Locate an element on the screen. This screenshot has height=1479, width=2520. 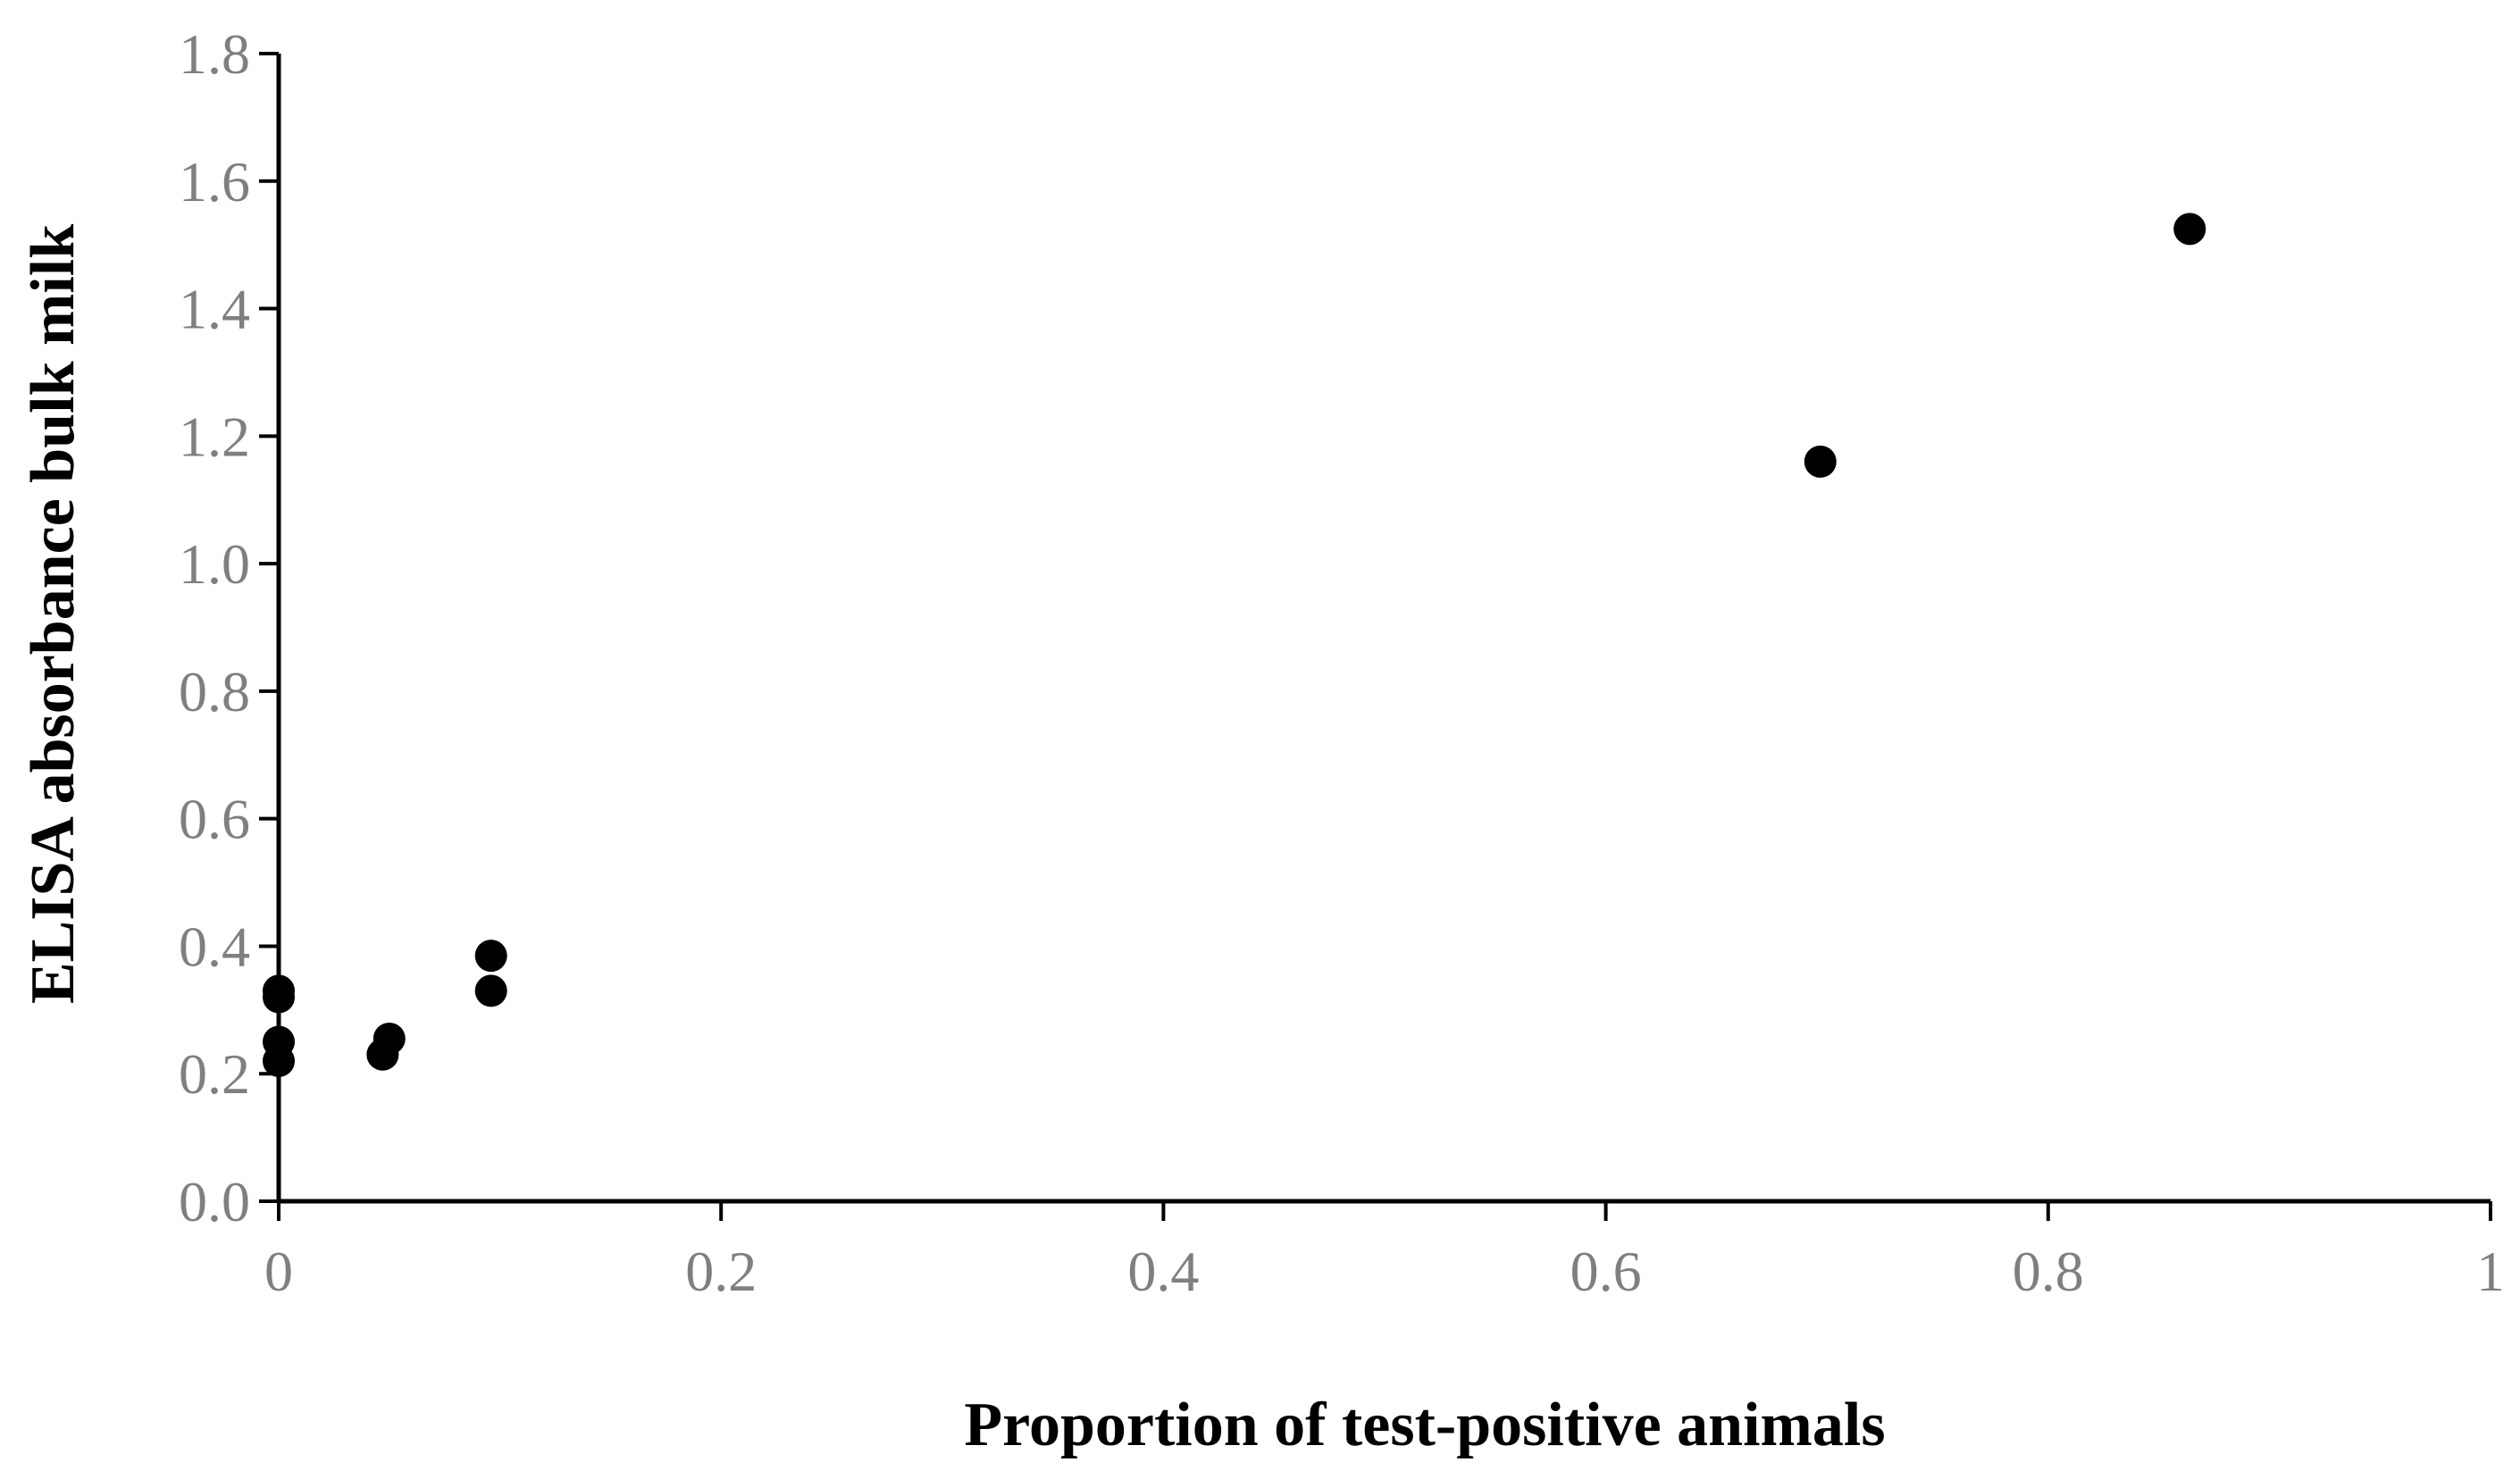
y-tick-label: 1.2 is located at coordinates (214, 436).